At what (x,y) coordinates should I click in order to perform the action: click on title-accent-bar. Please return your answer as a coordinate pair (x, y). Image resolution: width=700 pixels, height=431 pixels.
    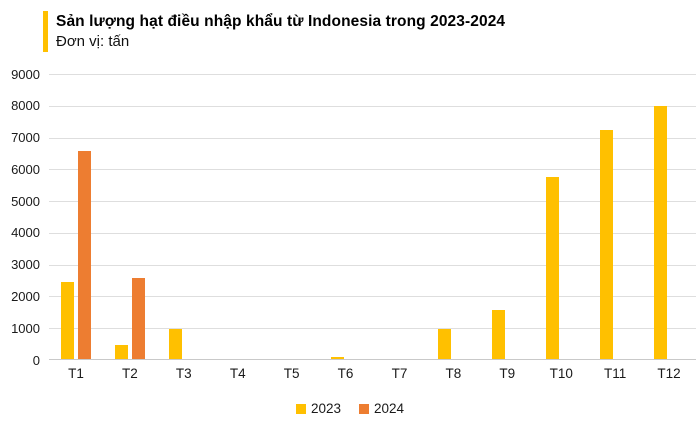
    Looking at the image, I should click on (45, 31).